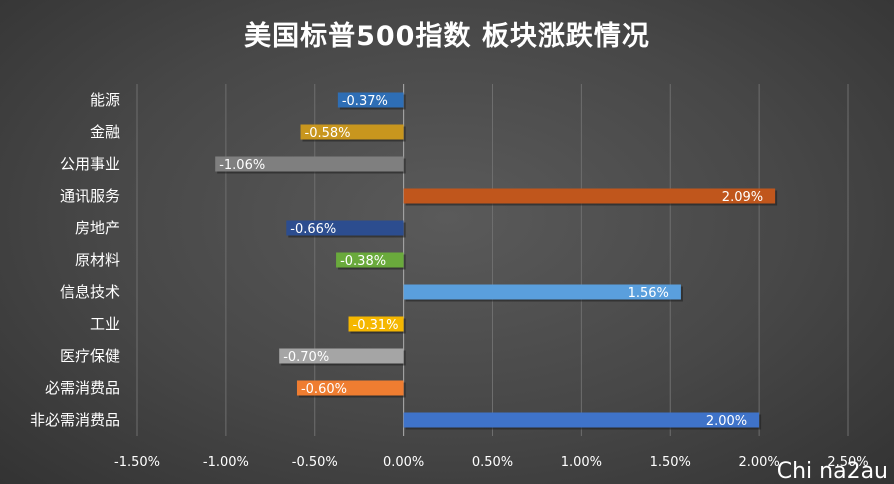  Describe the element at coordinates (90, 356) in the screenshot. I see `category-label: 医疗保健` at that location.